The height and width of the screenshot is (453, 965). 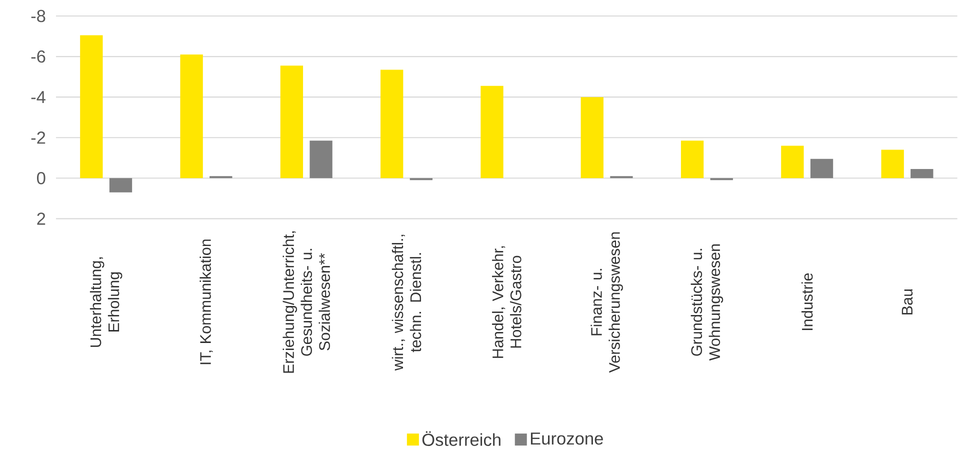 I want to click on y-tick-label: 2, so click(x=41, y=218).